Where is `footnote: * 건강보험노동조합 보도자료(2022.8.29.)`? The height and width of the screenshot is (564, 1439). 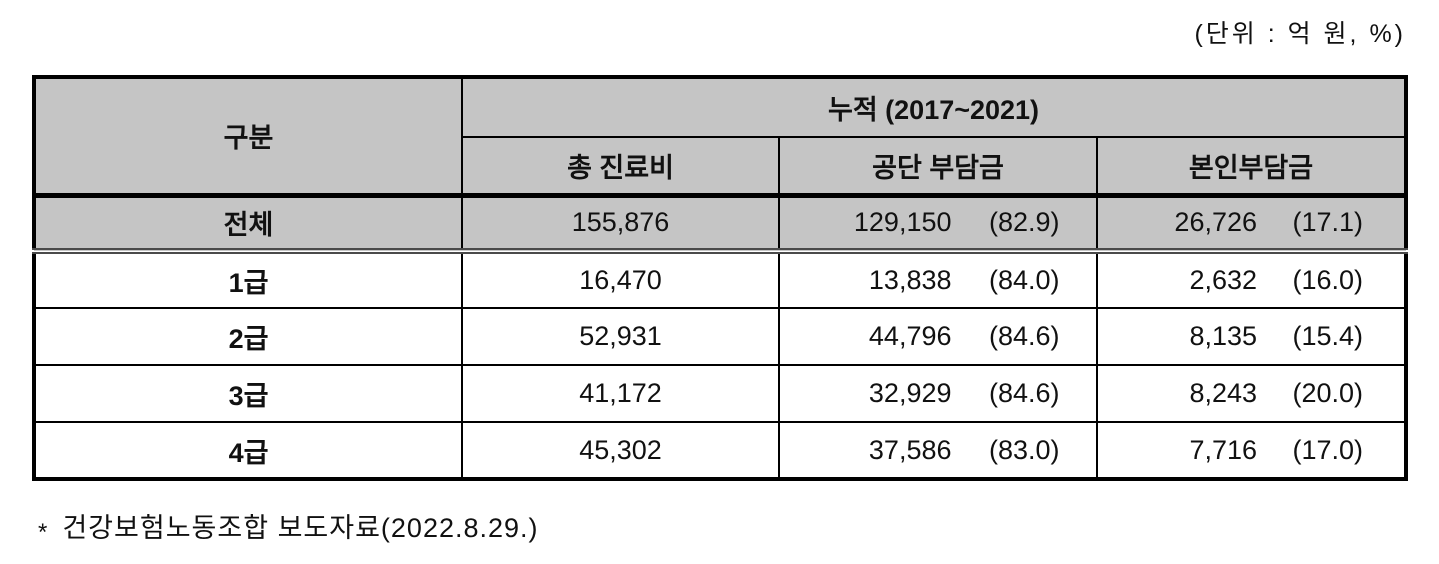 footnote: * 건강보험노동조합 보도자료(2022.8.29.) is located at coordinates (288, 526).